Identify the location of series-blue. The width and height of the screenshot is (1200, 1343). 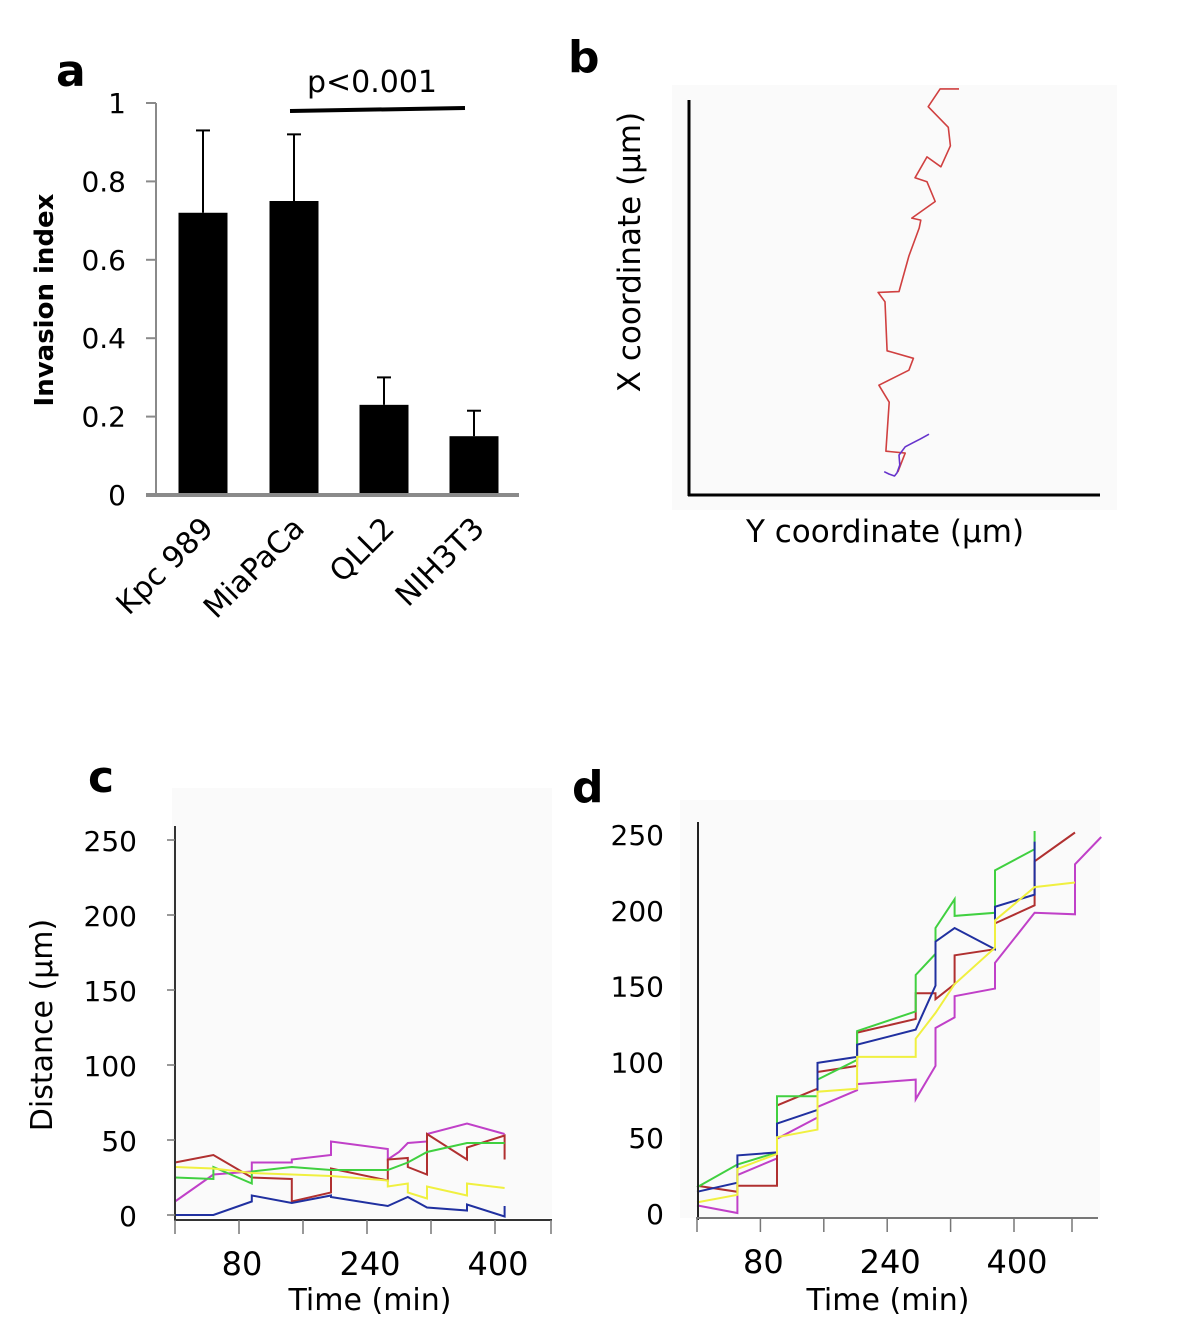
(340, 1206).